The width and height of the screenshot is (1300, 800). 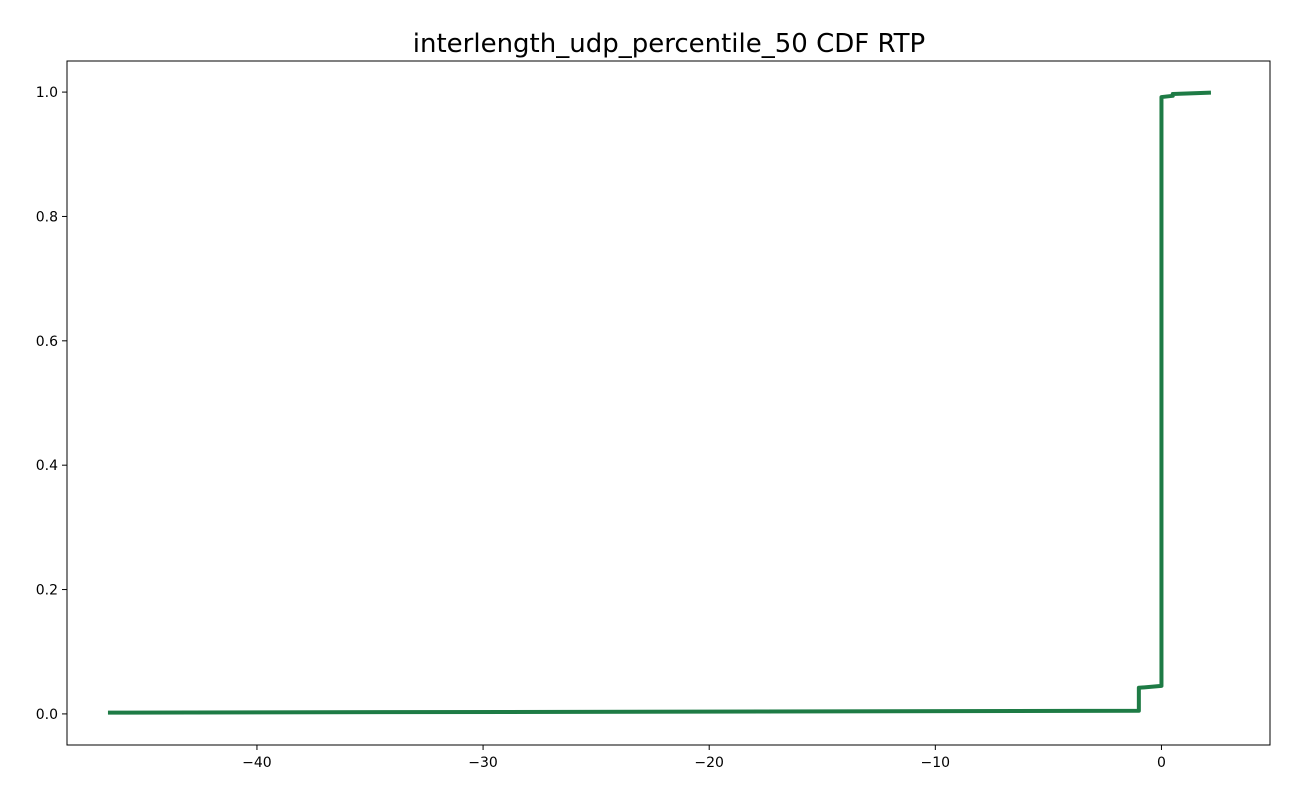 What do you see at coordinates (709, 763) in the screenshot?
I see `x-tick-label: −20` at bounding box center [709, 763].